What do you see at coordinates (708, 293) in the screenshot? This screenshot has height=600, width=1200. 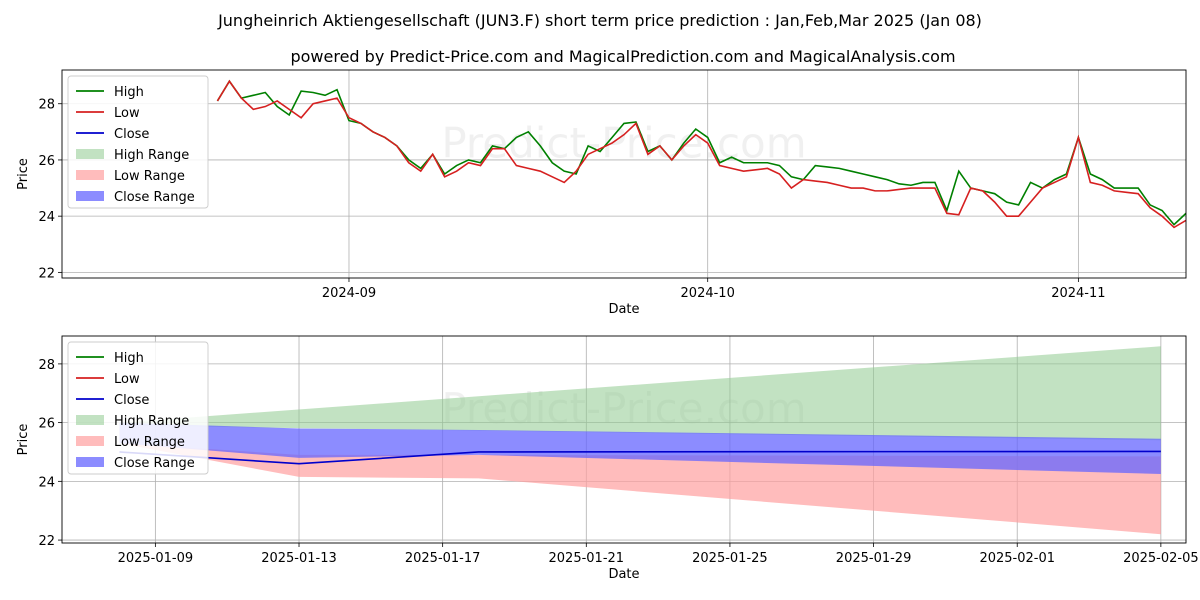 I see `x-tick-label: 2024-10` at bounding box center [708, 293].